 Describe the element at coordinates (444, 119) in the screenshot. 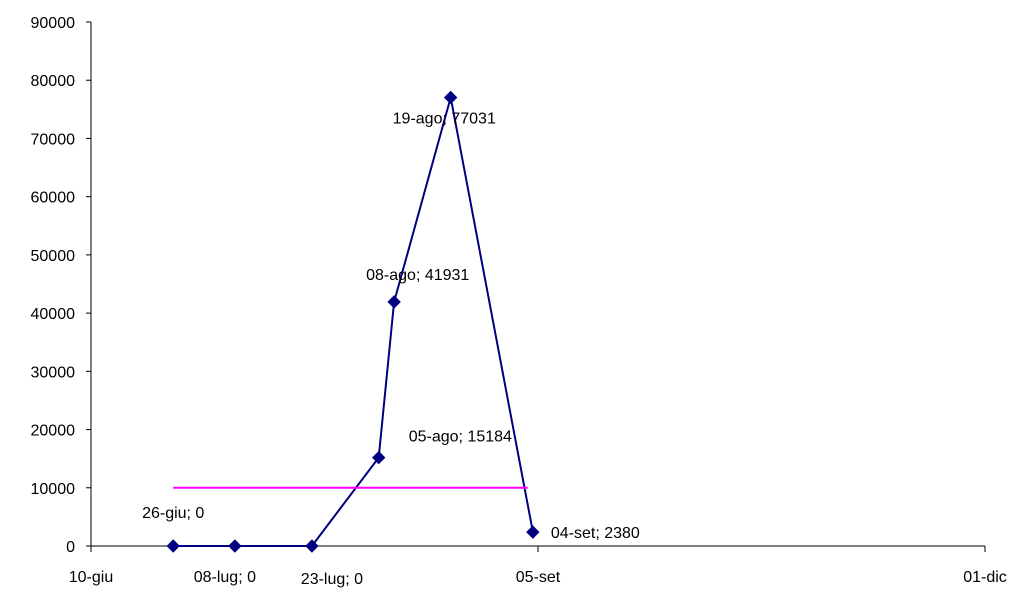

I see `data-label: 19-ago; 77031` at that location.